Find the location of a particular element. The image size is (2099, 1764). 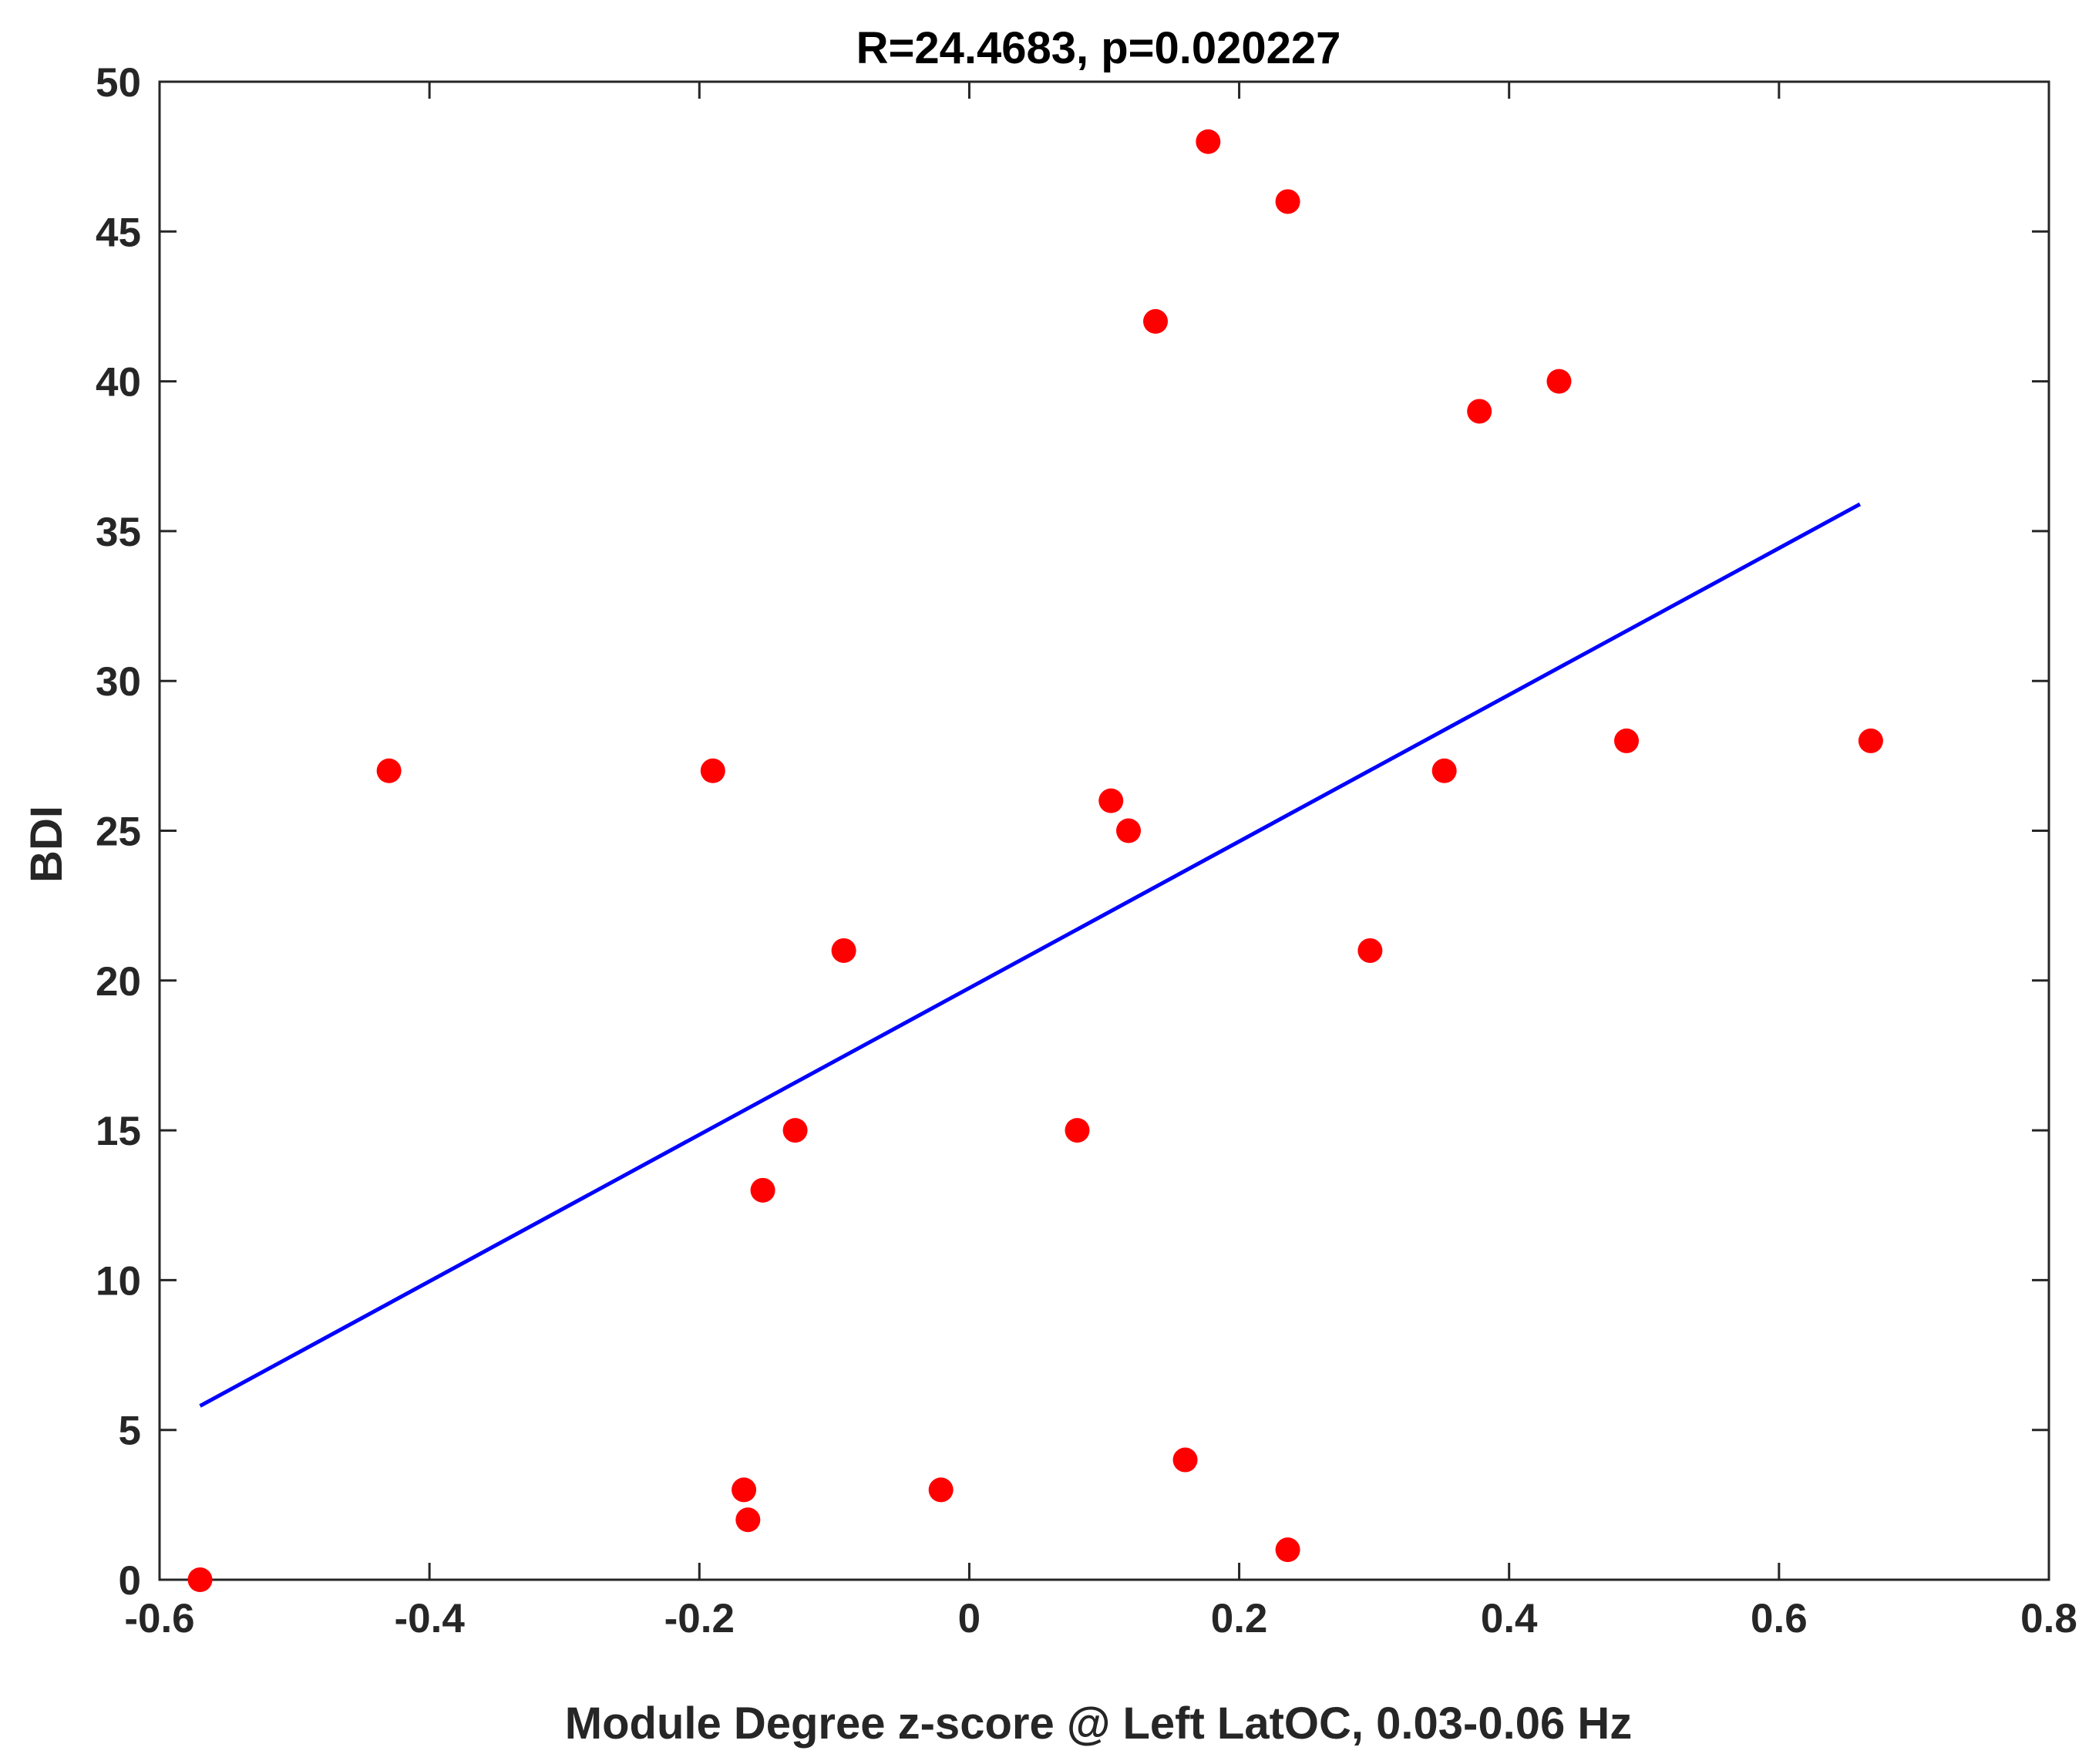

y-tick-label: 30 is located at coordinates (119, 682).